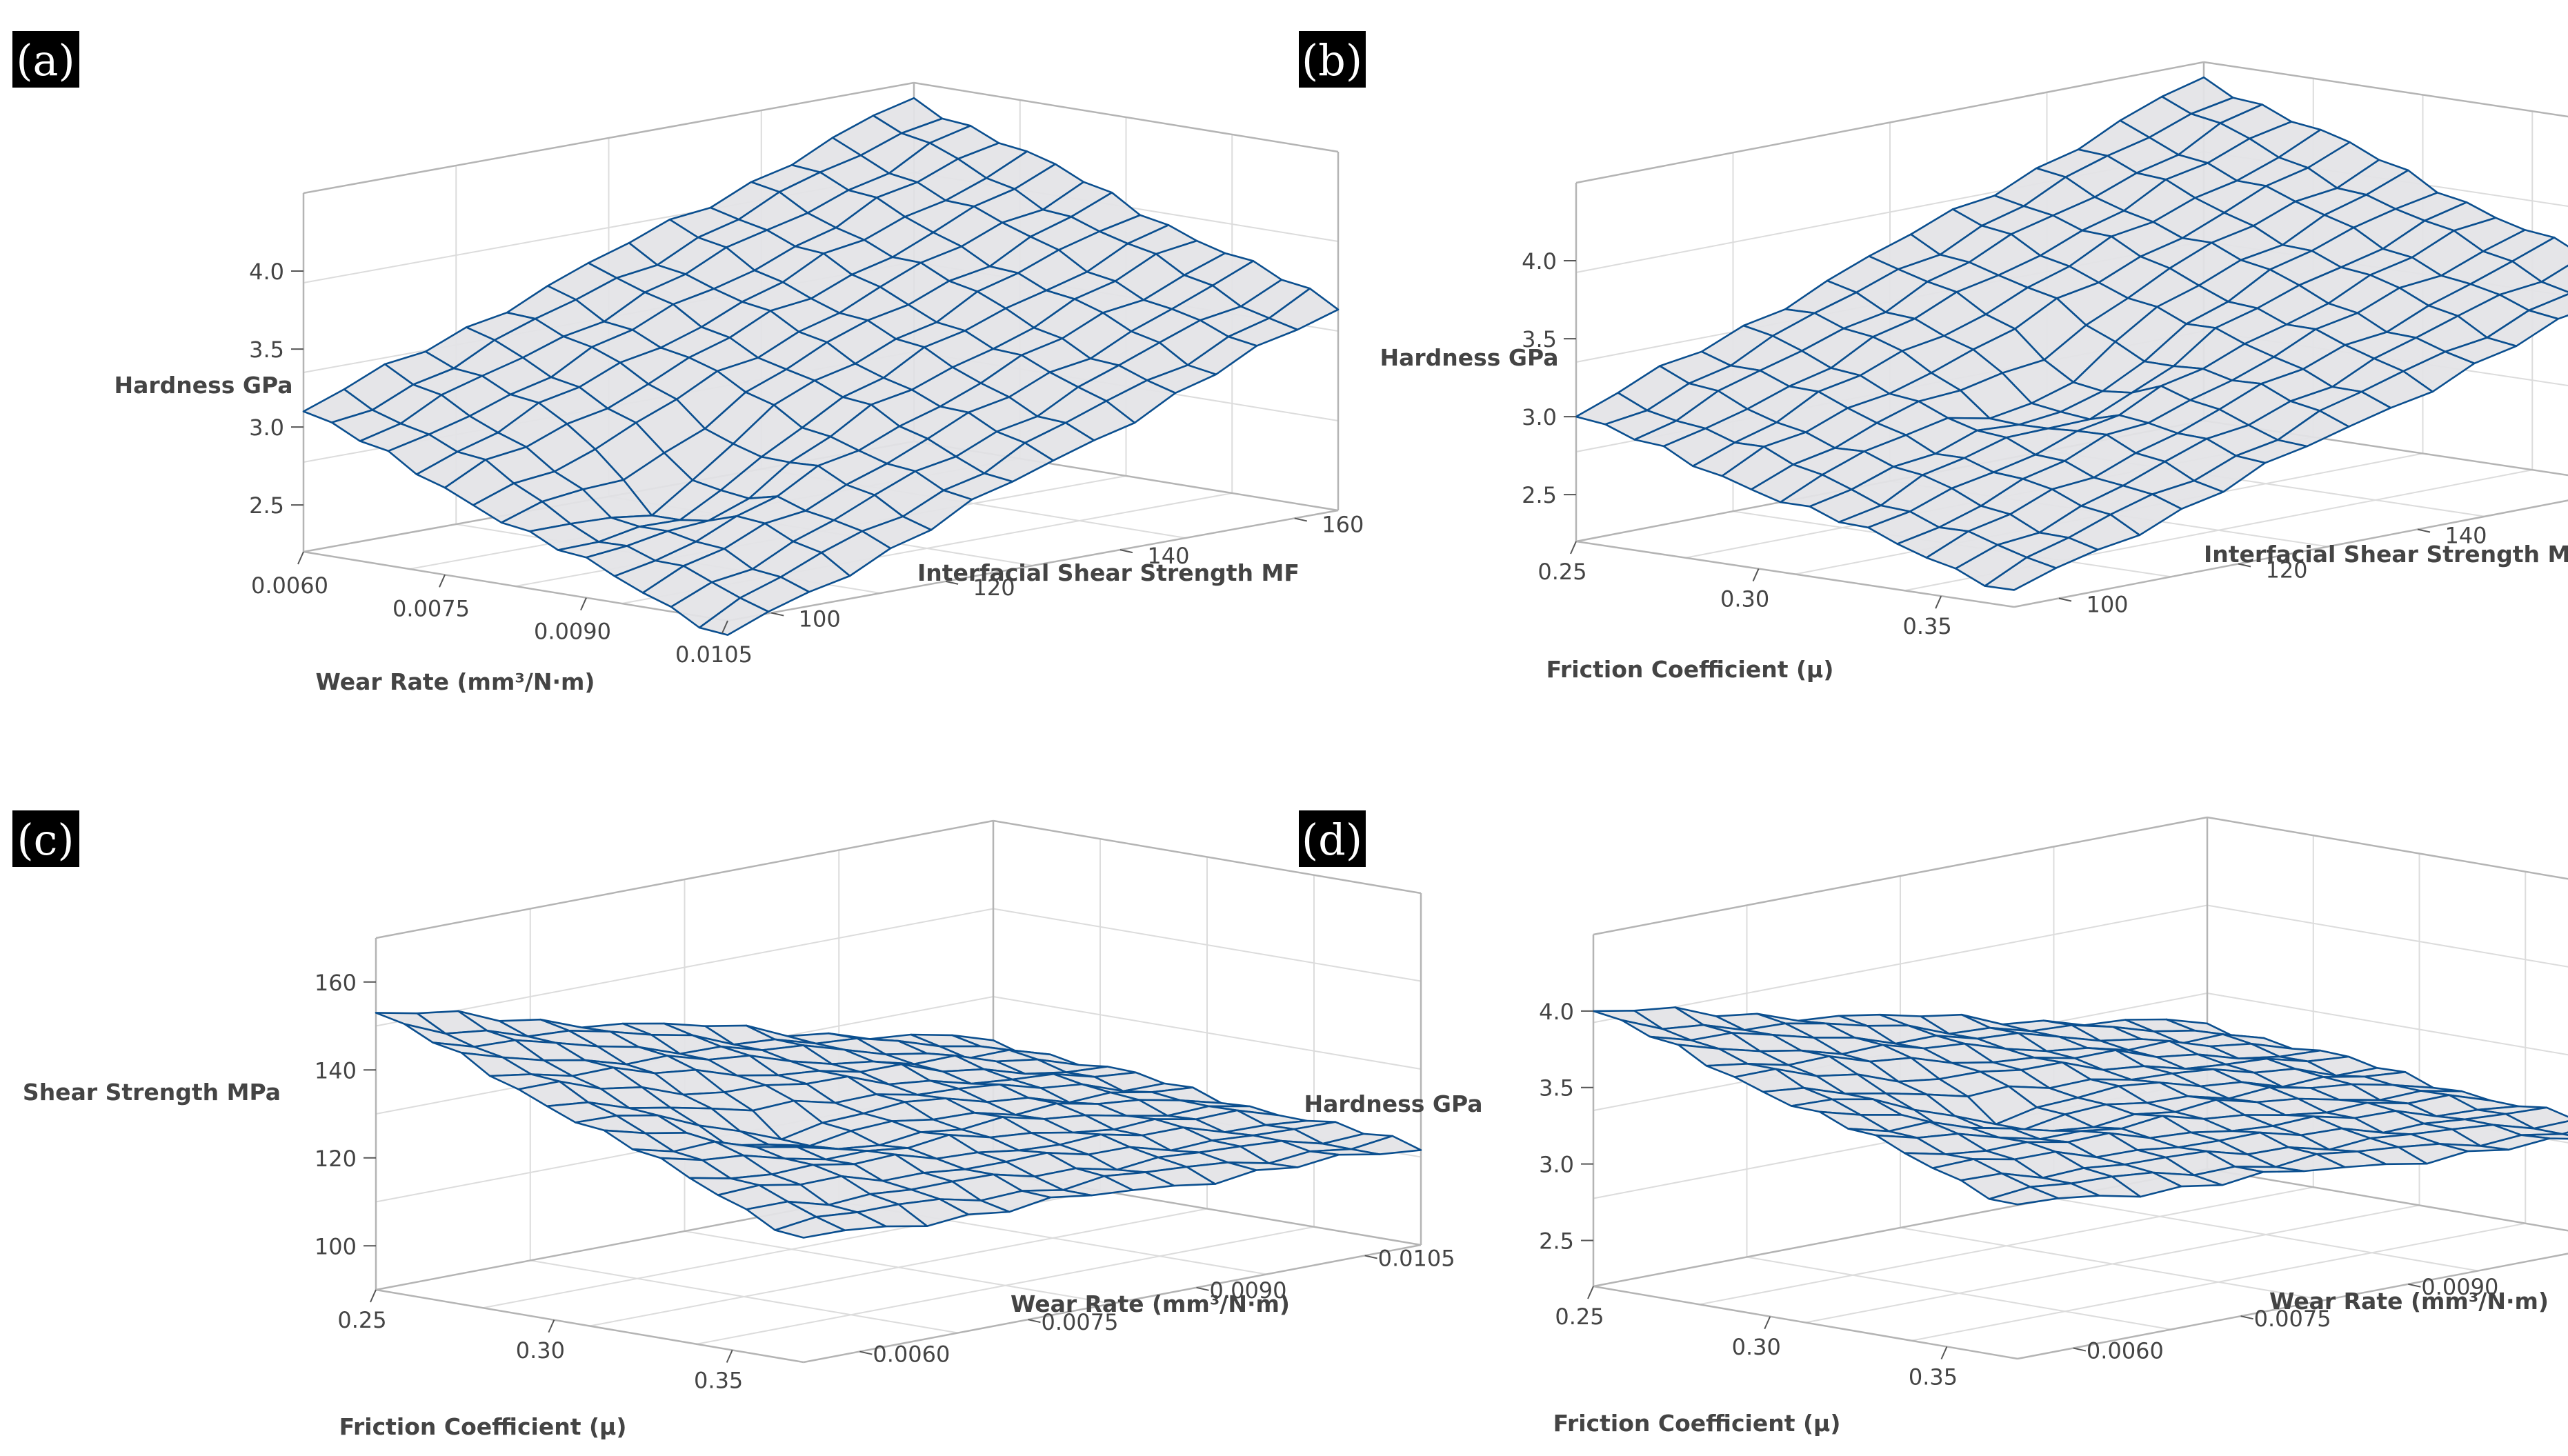  I want to click on panel-label: (d), so click(1332, 840).